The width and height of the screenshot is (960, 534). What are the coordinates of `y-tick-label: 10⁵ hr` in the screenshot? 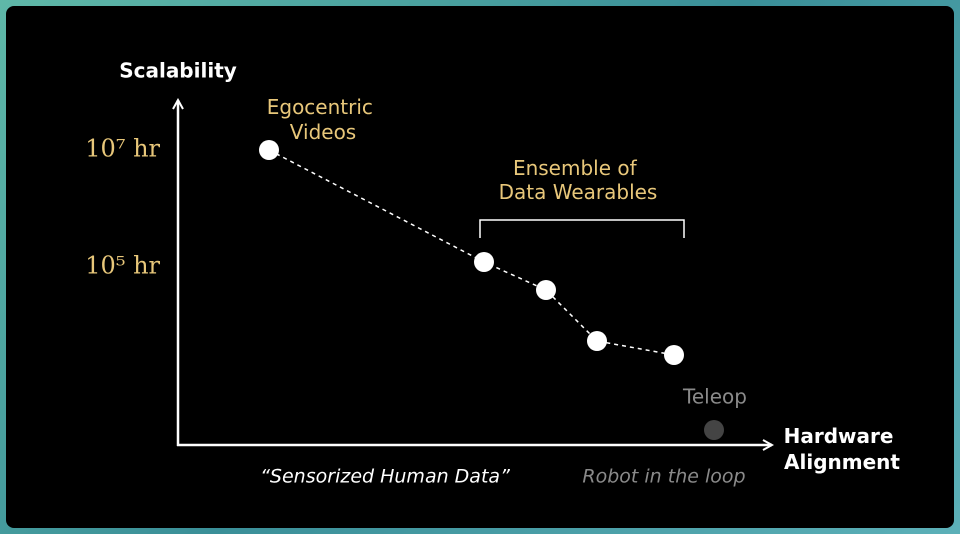 It's located at (122, 266).